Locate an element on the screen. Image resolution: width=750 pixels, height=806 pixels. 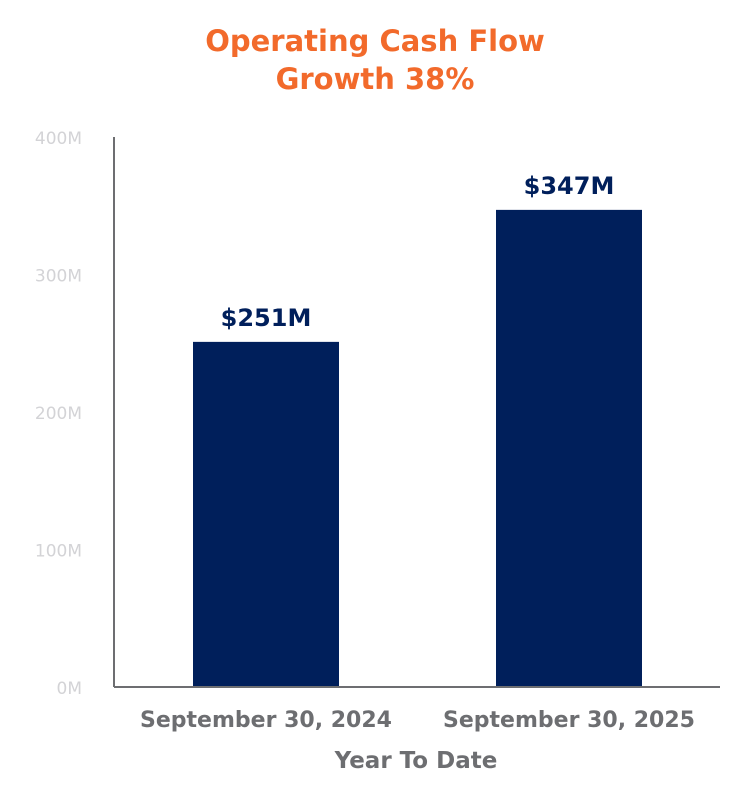
chart-subtitle: Growth 38% is located at coordinates (375, 79).